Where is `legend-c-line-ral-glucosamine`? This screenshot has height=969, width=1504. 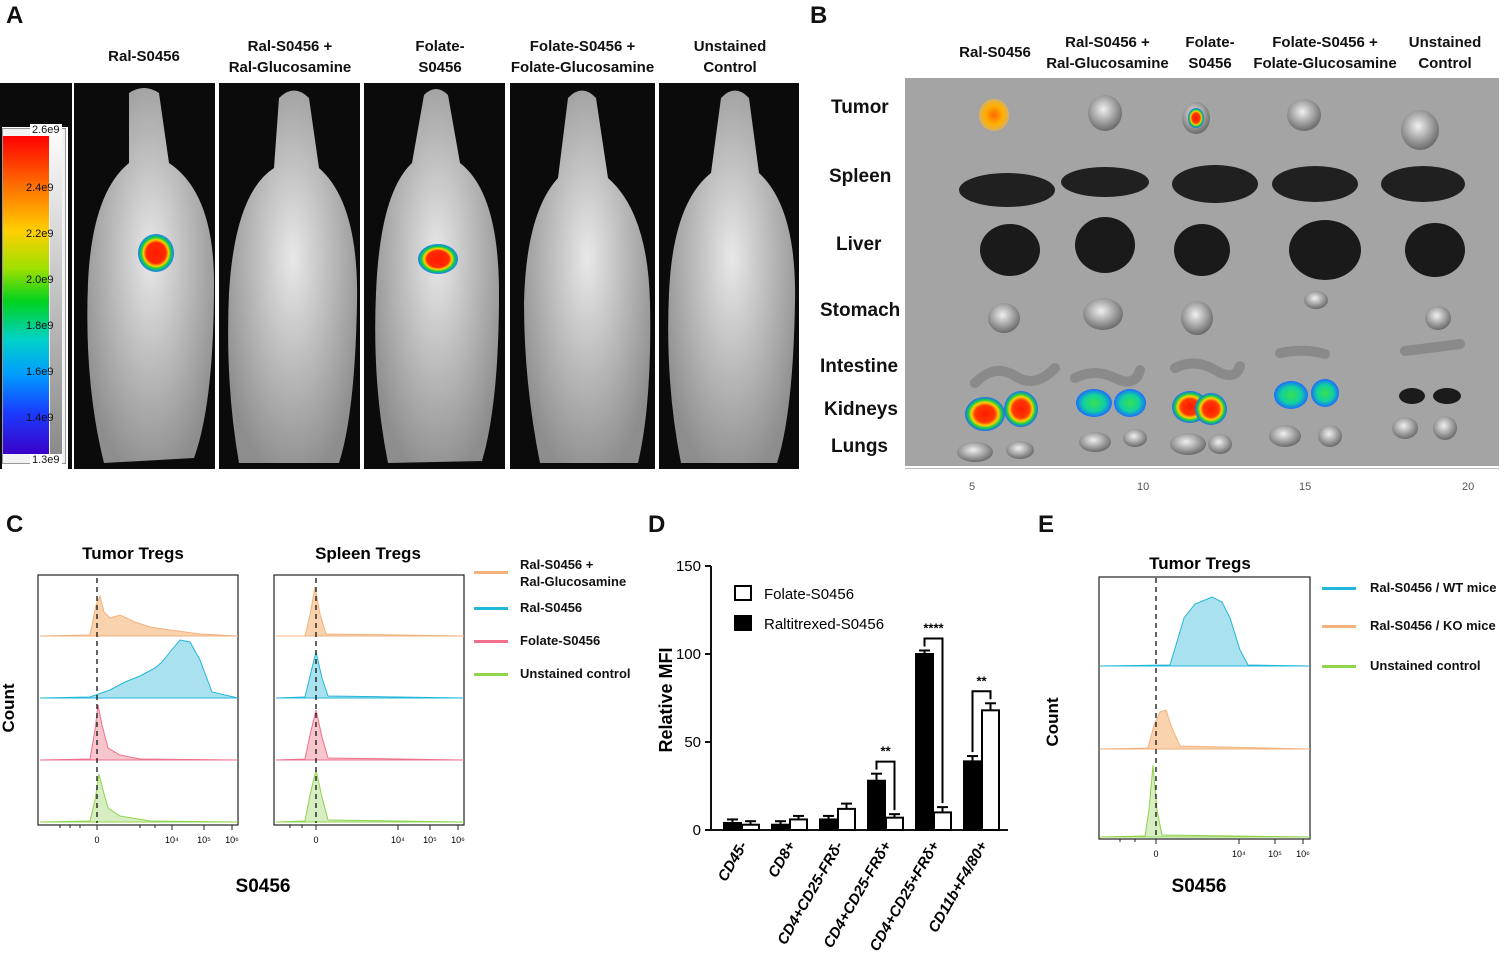 legend-c-line-ral-glucosamine is located at coordinates (491, 572).